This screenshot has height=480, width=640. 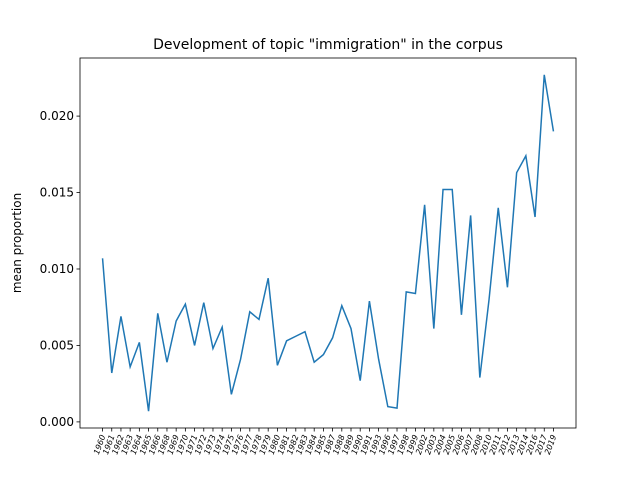 I want to click on y-tick-label: 0.005, so click(x=57, y=345).